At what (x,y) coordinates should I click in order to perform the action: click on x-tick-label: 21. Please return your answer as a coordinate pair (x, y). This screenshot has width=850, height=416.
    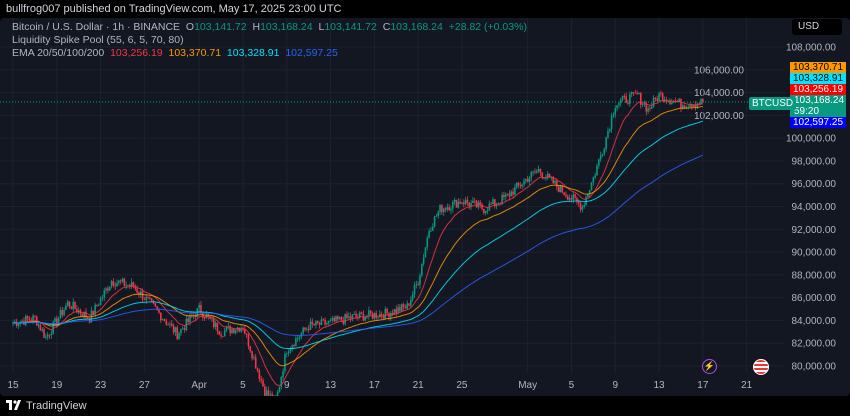
    Looking at the image, I should click on (747, 385).